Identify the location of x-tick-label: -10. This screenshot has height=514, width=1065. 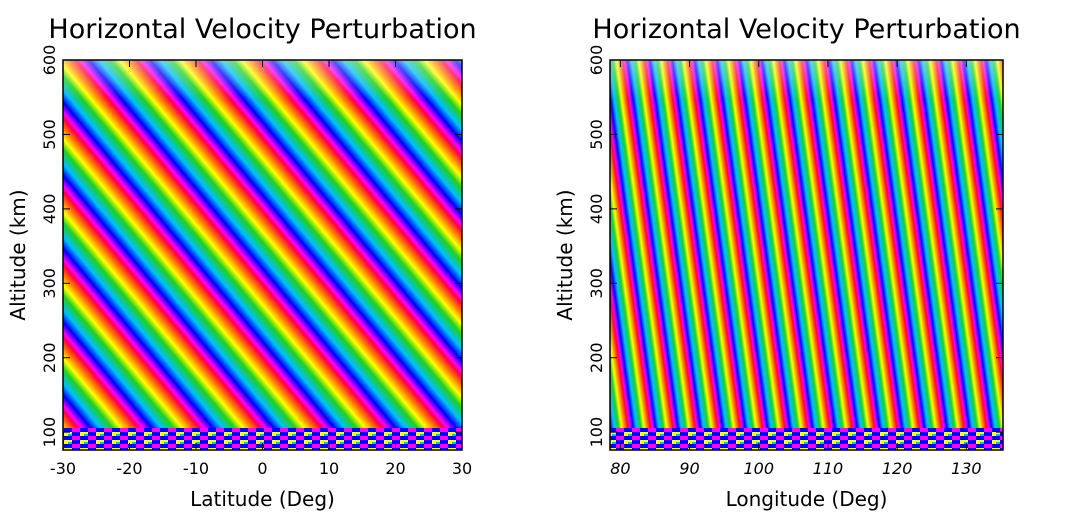
(196, 468).